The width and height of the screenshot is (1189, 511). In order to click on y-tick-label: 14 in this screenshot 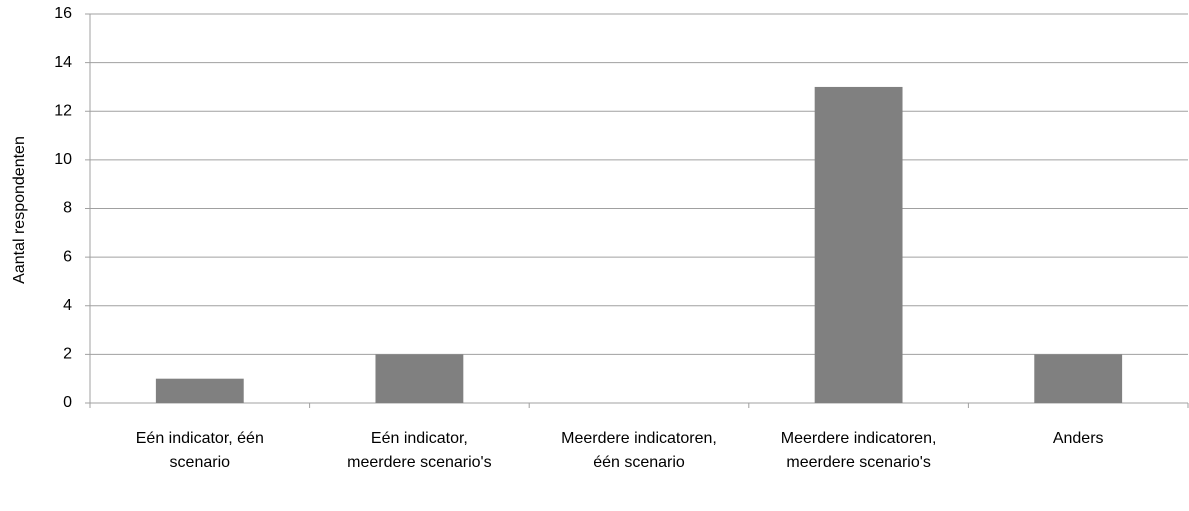, I will do `click(63, 62)`.